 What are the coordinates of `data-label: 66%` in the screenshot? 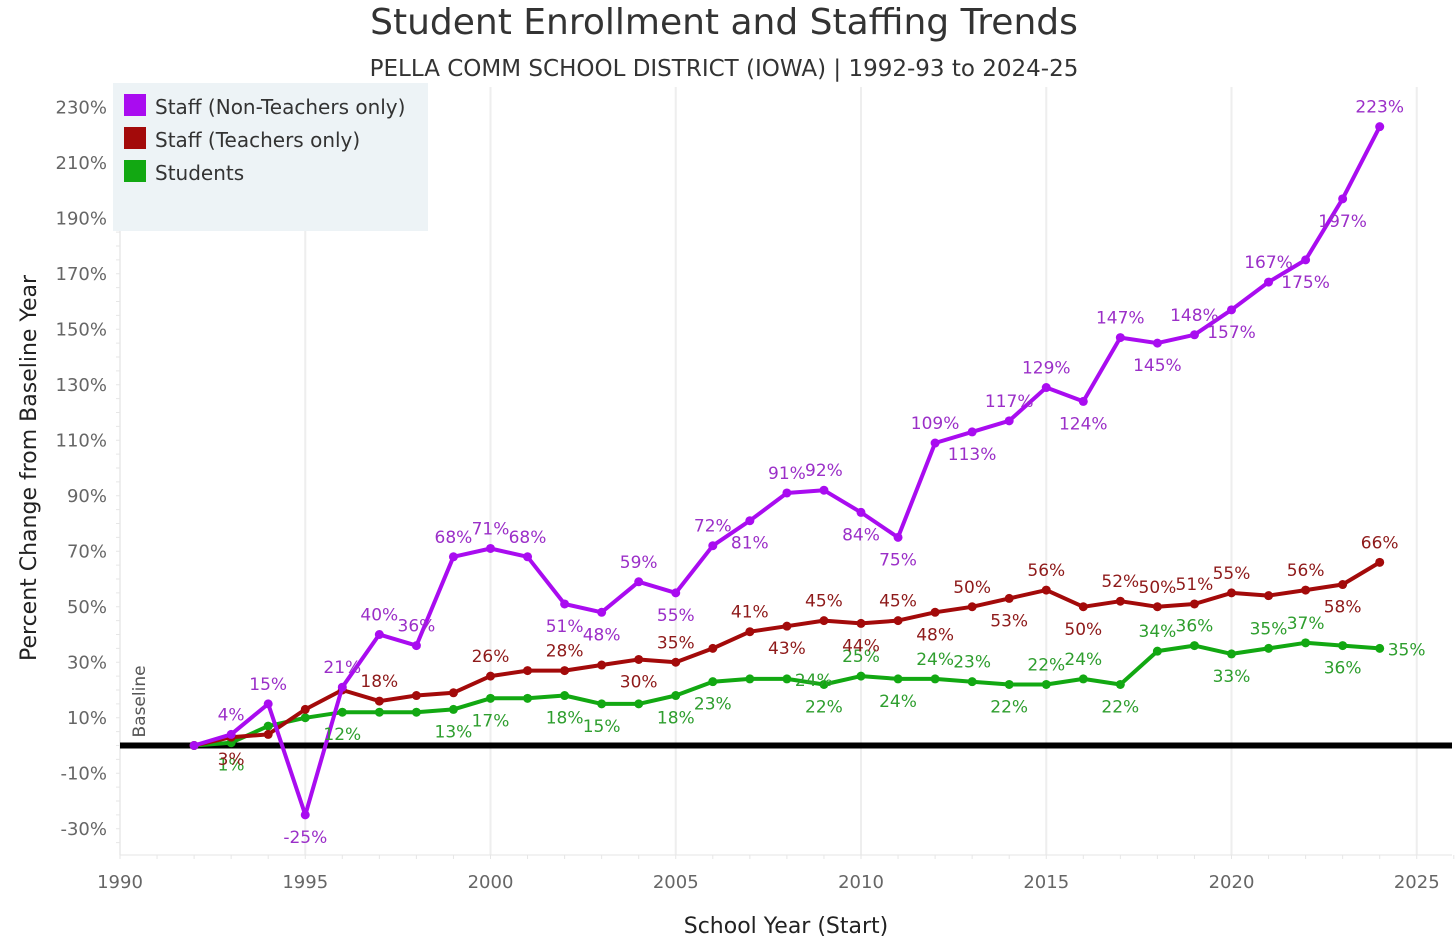 It's located at (1380, 543).